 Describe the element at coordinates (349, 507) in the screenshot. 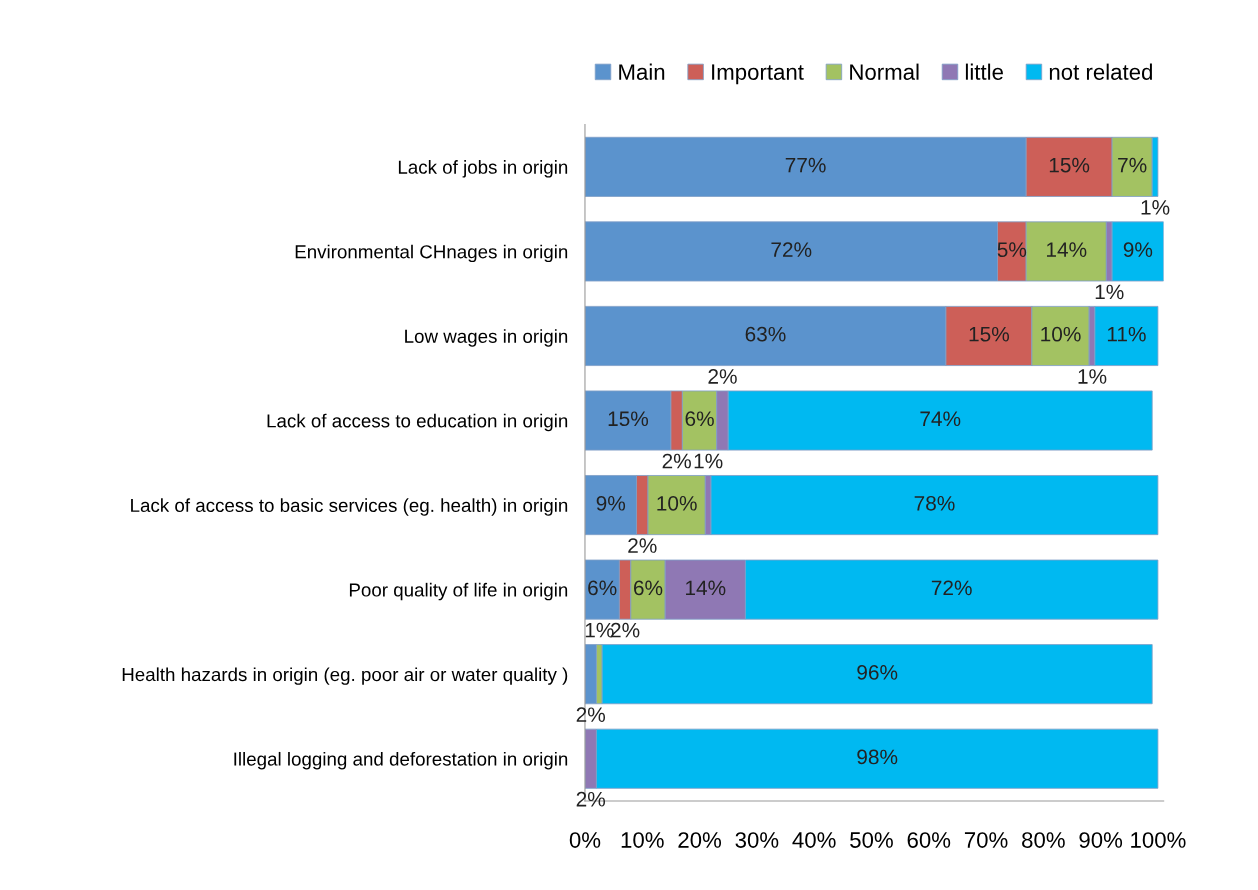

I see `y-tick-label: Lack of access to basic services (eg. health) in origin` at that location.